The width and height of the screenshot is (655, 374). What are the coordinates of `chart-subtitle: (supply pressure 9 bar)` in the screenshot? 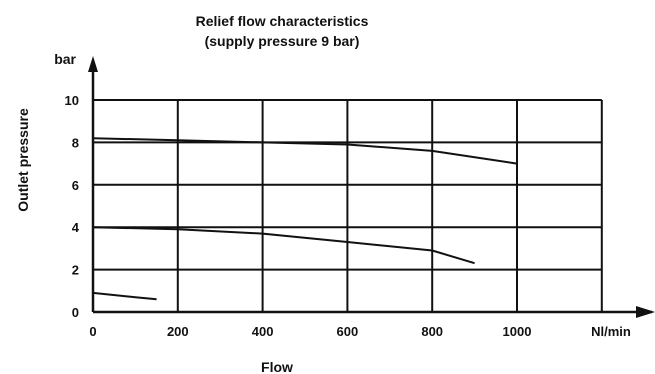 It's located at (282, 41).